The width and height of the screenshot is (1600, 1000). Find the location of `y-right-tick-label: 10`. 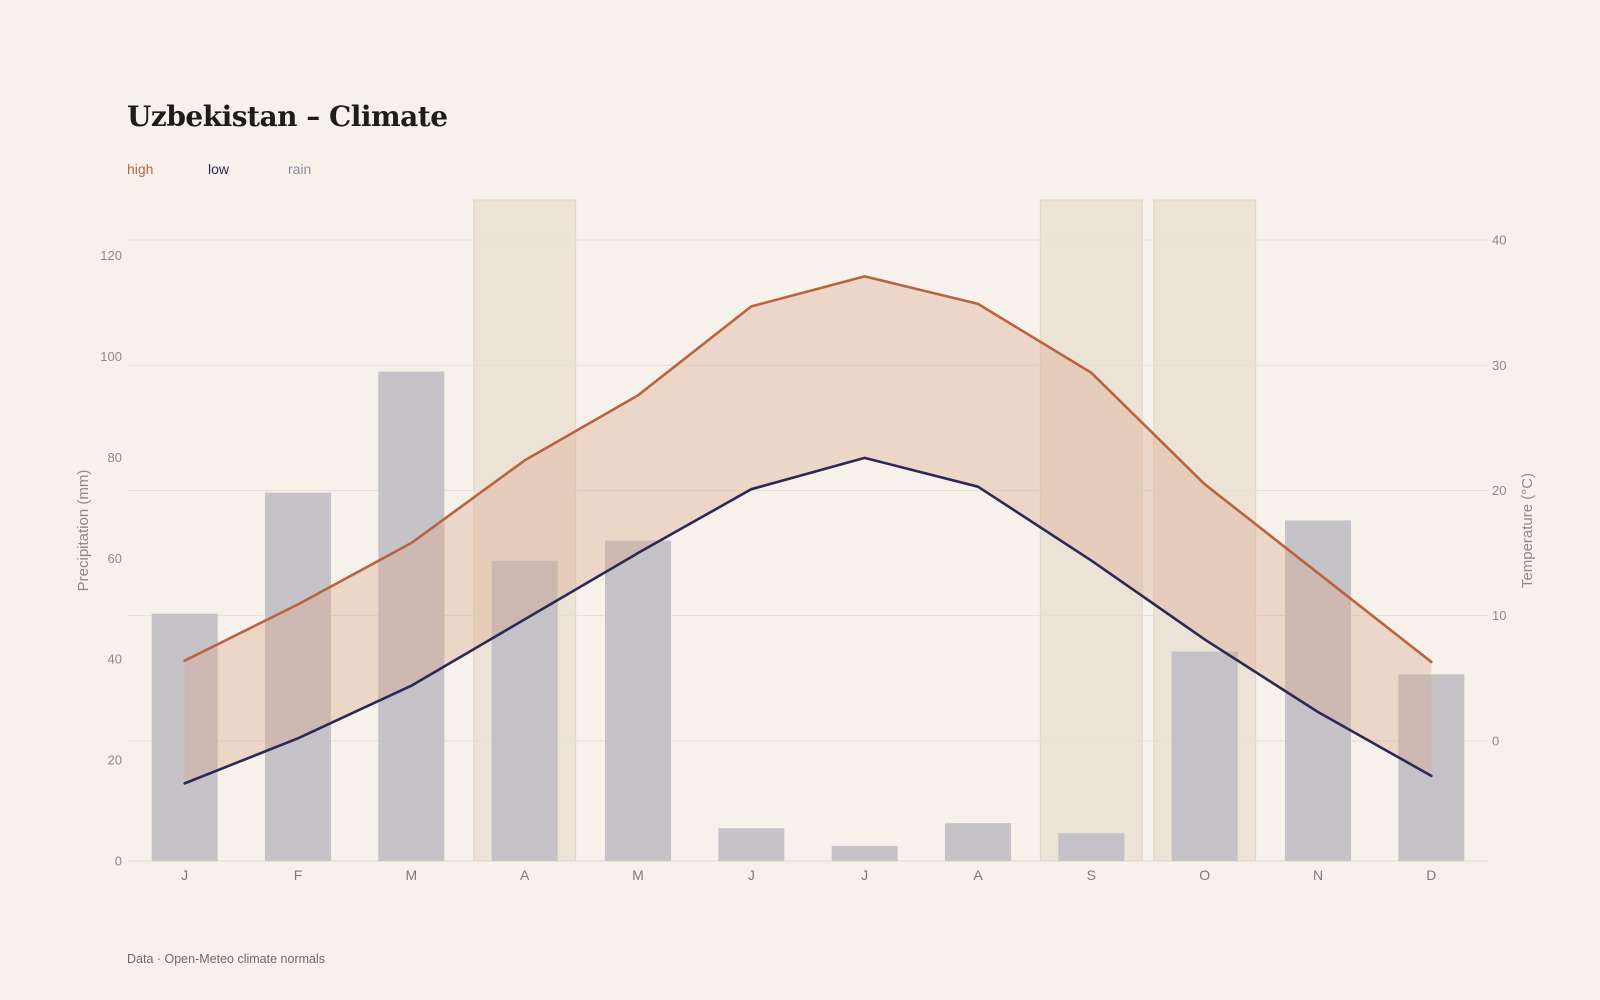

y-right-tick-label: 10 is located at coordinates (1499, 615).